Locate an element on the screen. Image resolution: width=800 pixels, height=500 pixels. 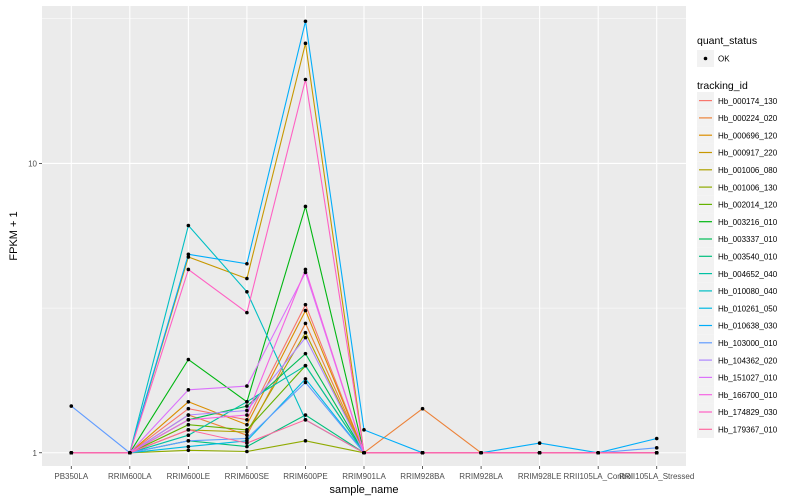
legend-item-label: Hb_010261_050 is located at coordinates (748, 308).